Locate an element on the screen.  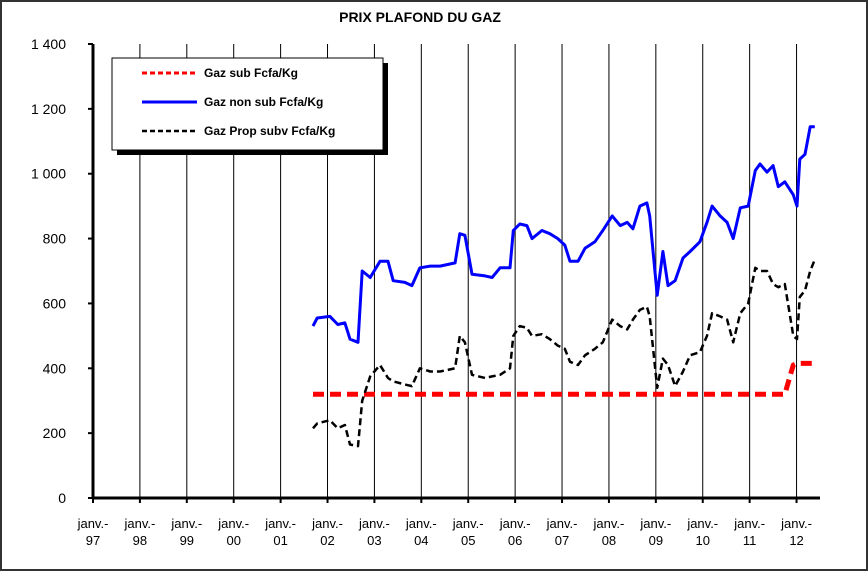
legend-label: Gaz non sub Fcfa/Kg is located at coordinates (263, 102).